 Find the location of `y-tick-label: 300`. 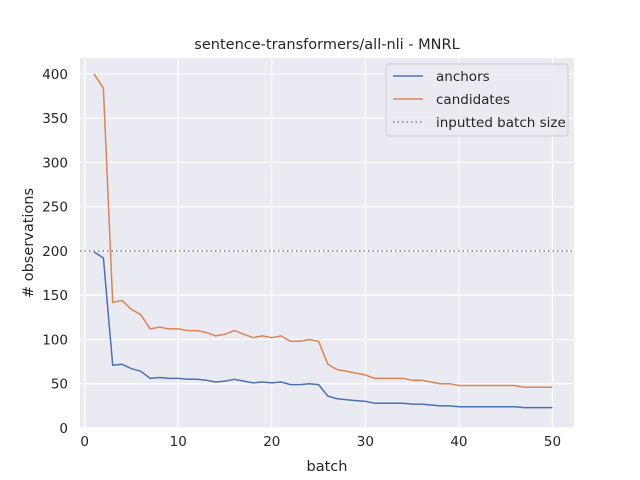

y-tick-label: 300 is located at coordinates (55, 163).